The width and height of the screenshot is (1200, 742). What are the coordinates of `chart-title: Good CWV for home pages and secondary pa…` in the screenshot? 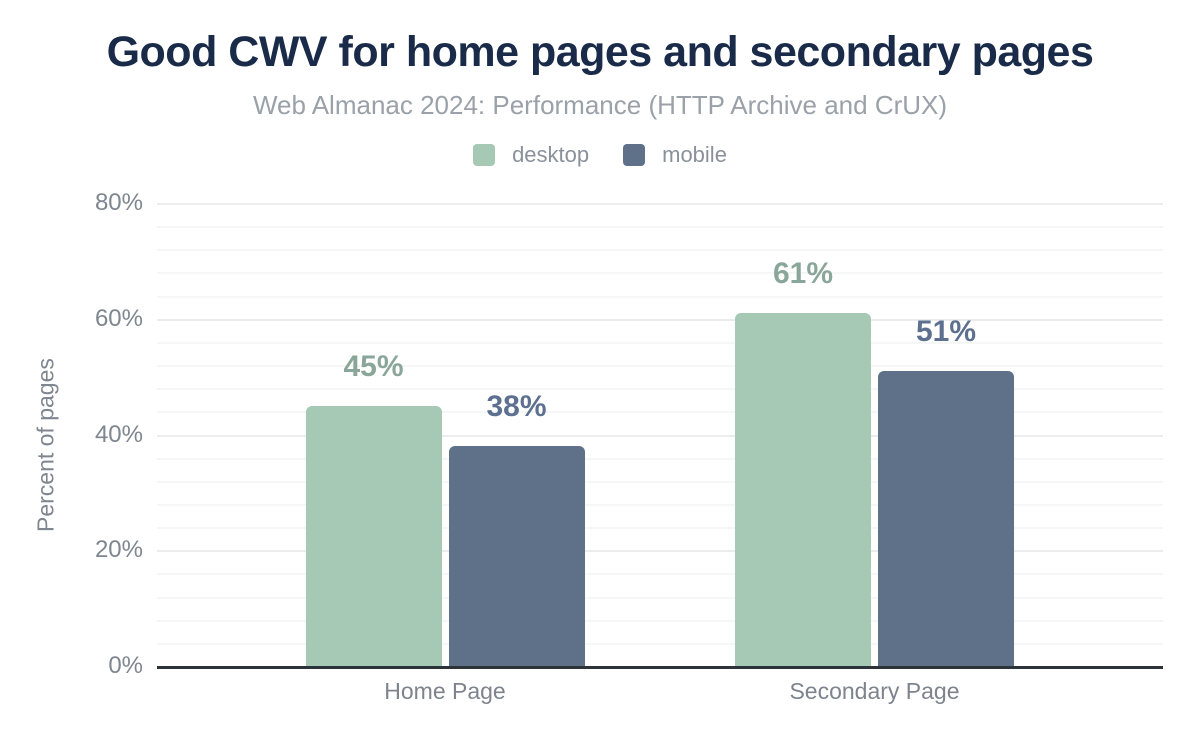 It's located at (600, 52).